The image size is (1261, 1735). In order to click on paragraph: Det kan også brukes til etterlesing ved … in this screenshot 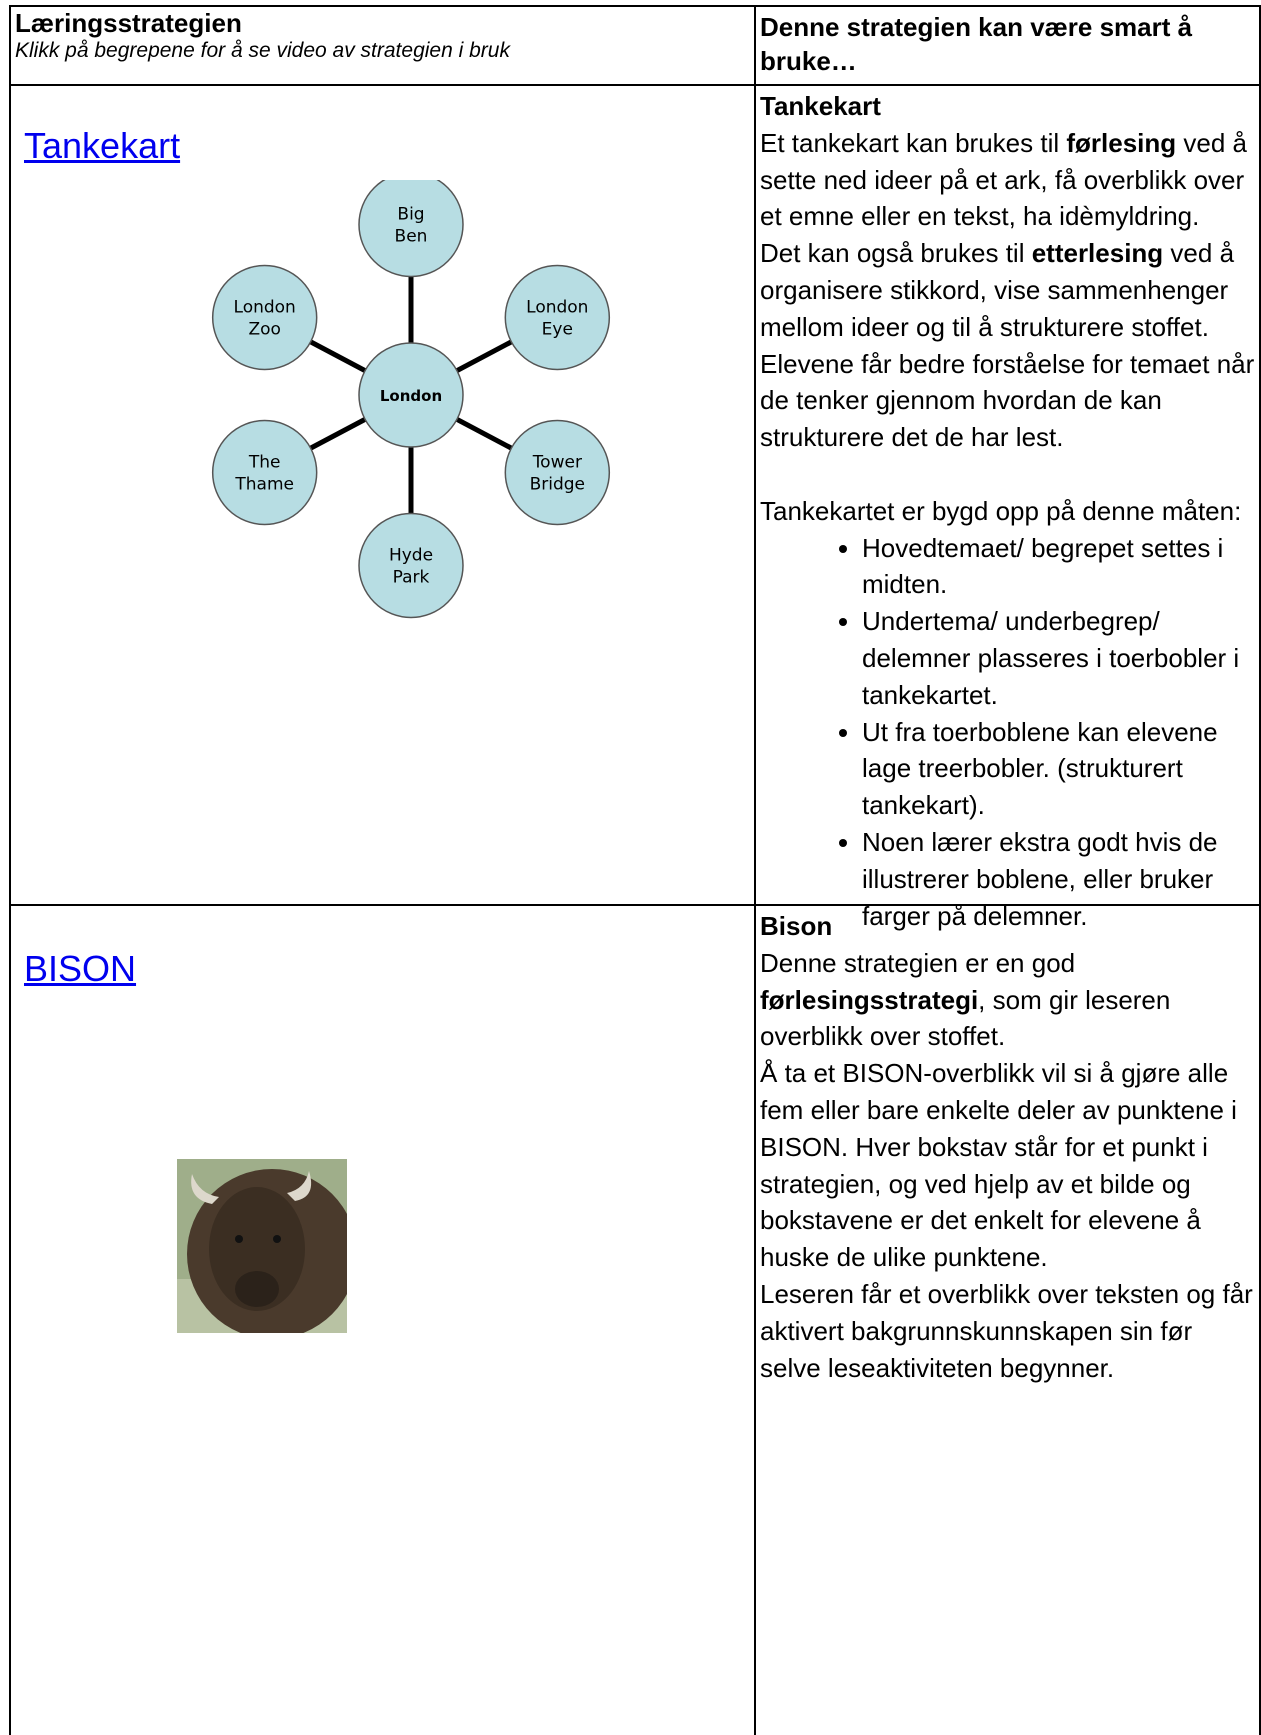, I will do `click(1007, 345)`.